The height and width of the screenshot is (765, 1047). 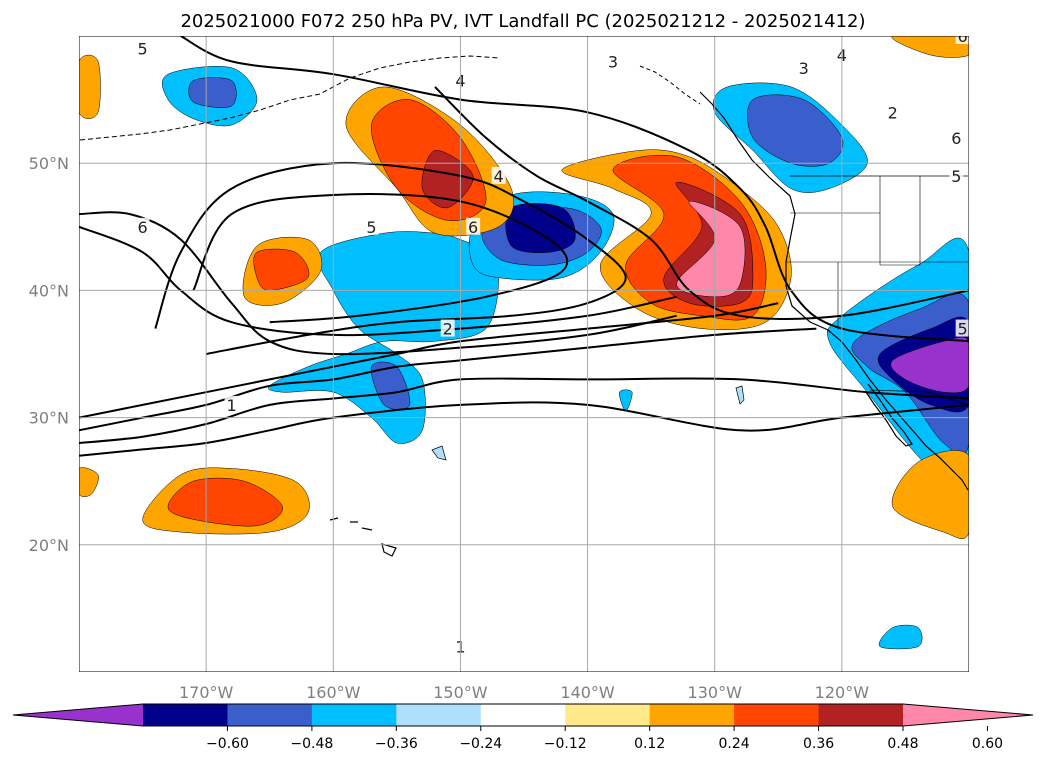 I want to click on y-tick-label: 20°N, so click(x=49, y=545).